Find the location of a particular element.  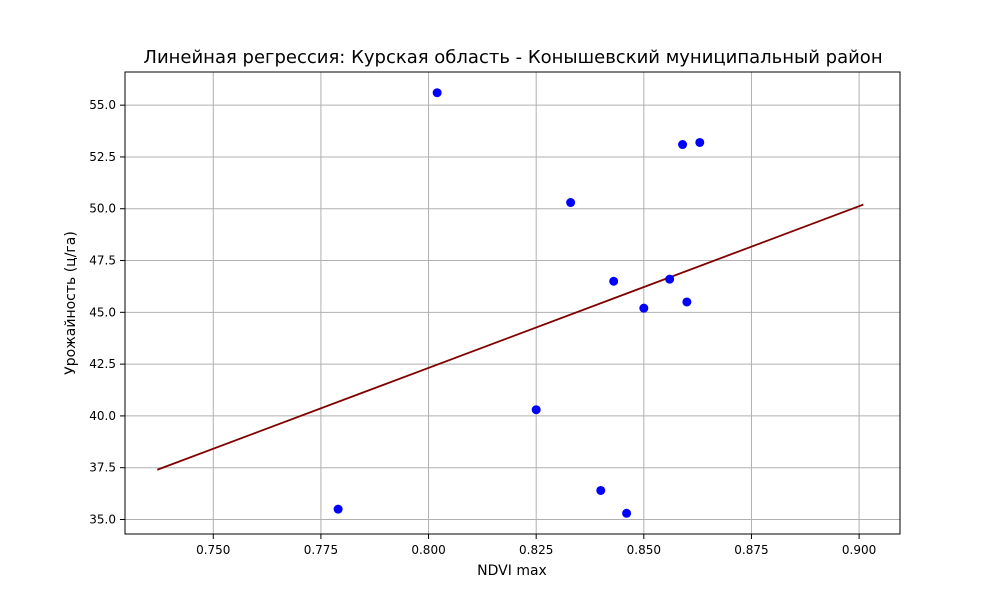

x-tick-label: 0.825 is located at coordinates (536, 550).